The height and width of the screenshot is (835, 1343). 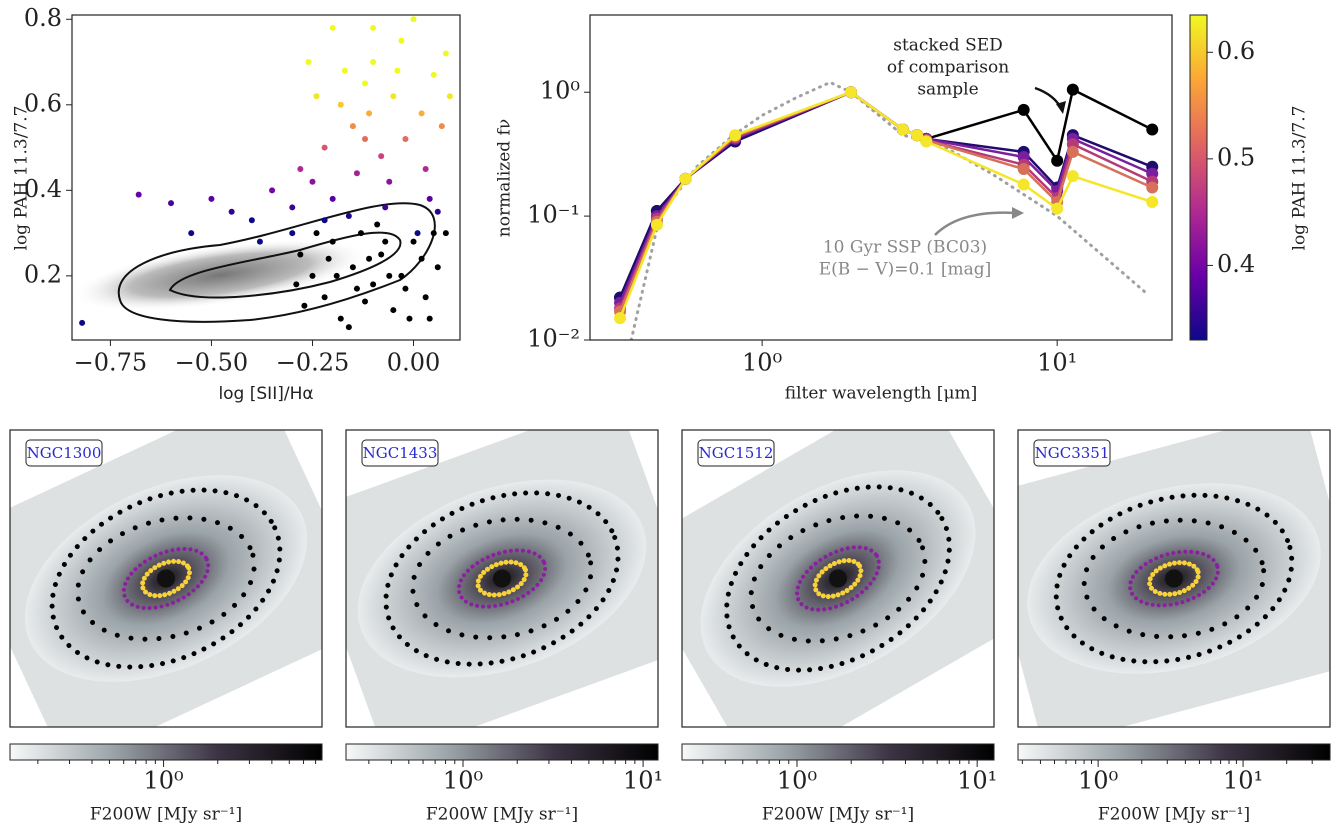 What do you see at coordinates (948, 68) in the screenshot?
I see `annotation: of comparison` at bounding box center [948, 68].